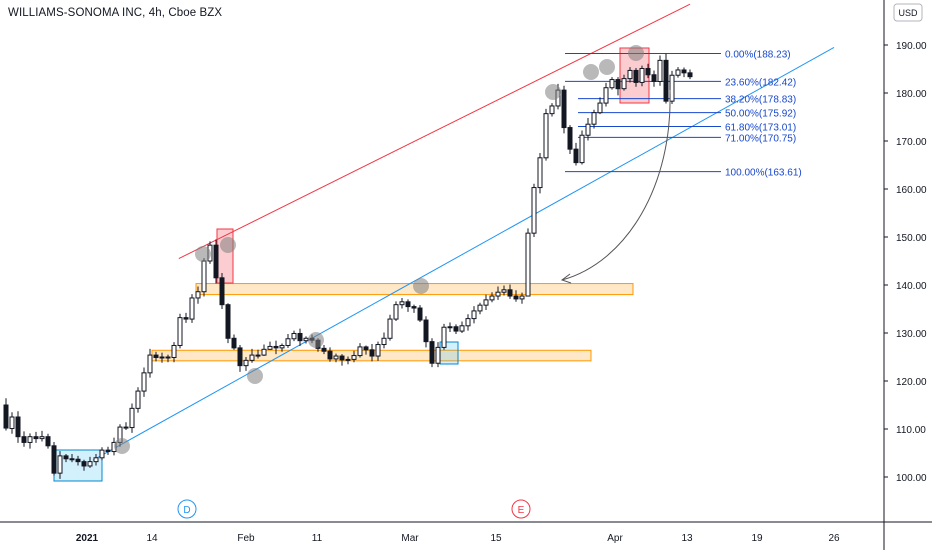 The width and height of the screenshot is (932, 555). What do you see at coordinates (187, 509) in the screenshot?
I see `event-marker-d: D` at bounding box center [187, 509].